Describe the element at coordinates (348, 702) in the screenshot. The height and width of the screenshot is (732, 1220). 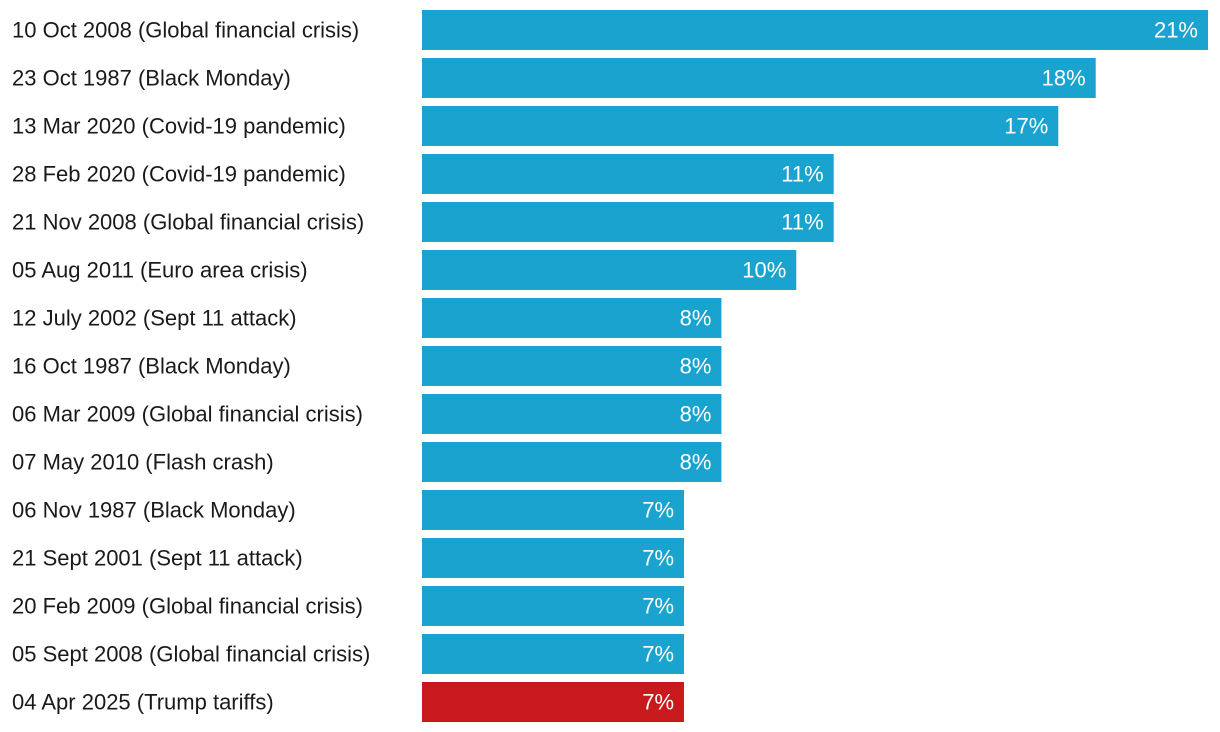
I see `bar-row: 04 Apr 2025 (Trump tariffs) 7%` at that location.